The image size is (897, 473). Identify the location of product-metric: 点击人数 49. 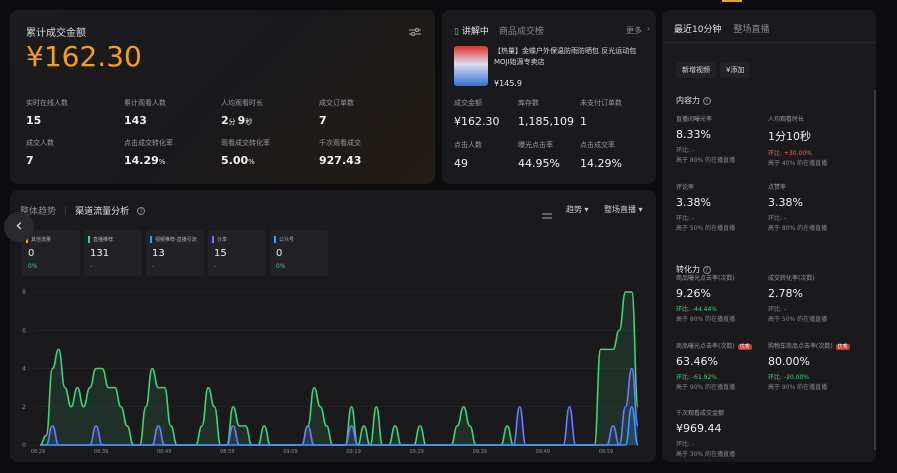
(468, 155).